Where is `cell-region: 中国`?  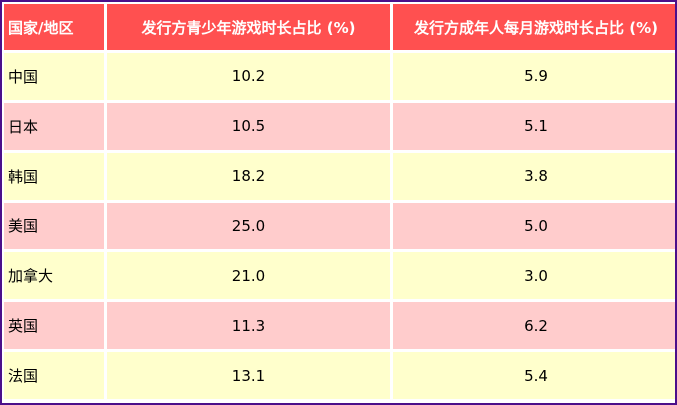
cell-region: 中国 is located at coordinates (54, 76).